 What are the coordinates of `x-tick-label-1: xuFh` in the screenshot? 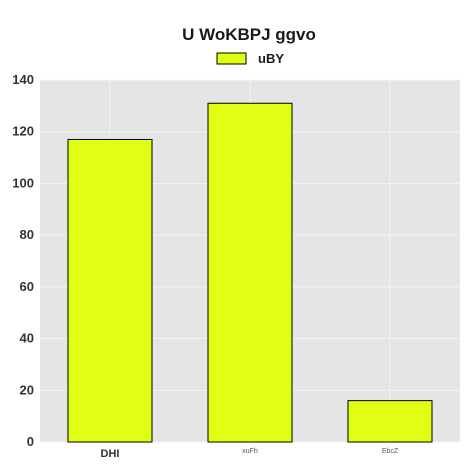 It's located at (250, 451).